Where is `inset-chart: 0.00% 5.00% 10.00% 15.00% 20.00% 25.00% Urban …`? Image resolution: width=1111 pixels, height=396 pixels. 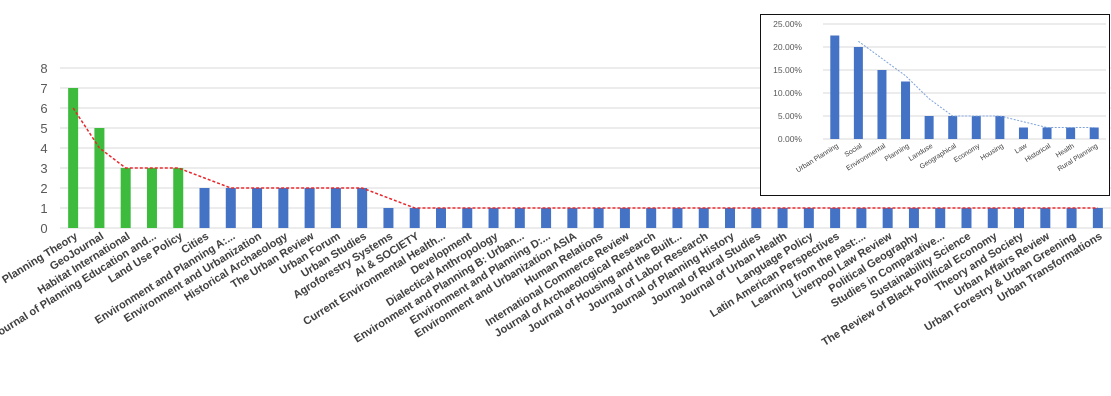 inset-chart: 0.00% 5.00% 10.00% 15.00% 20.00% 25.00% Urban … is located at coordinates (935, 105).